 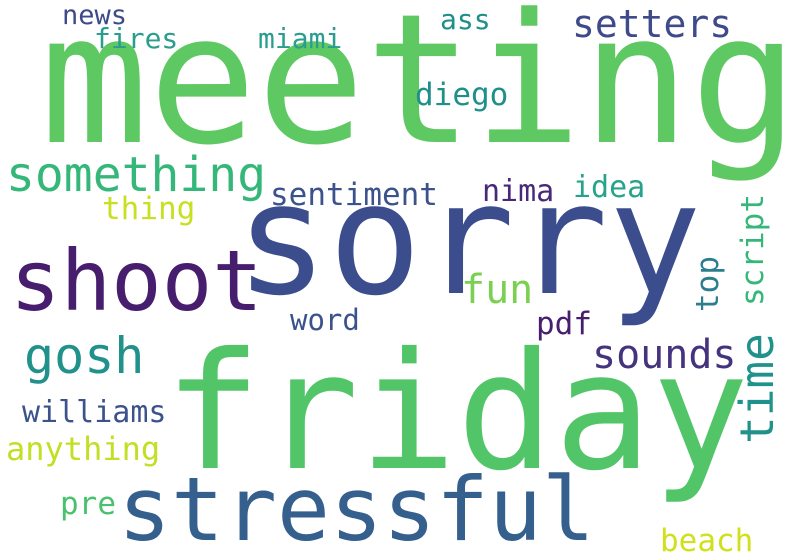 I want to click on word-sentiment: sentiment, so click(x=354, y=195).